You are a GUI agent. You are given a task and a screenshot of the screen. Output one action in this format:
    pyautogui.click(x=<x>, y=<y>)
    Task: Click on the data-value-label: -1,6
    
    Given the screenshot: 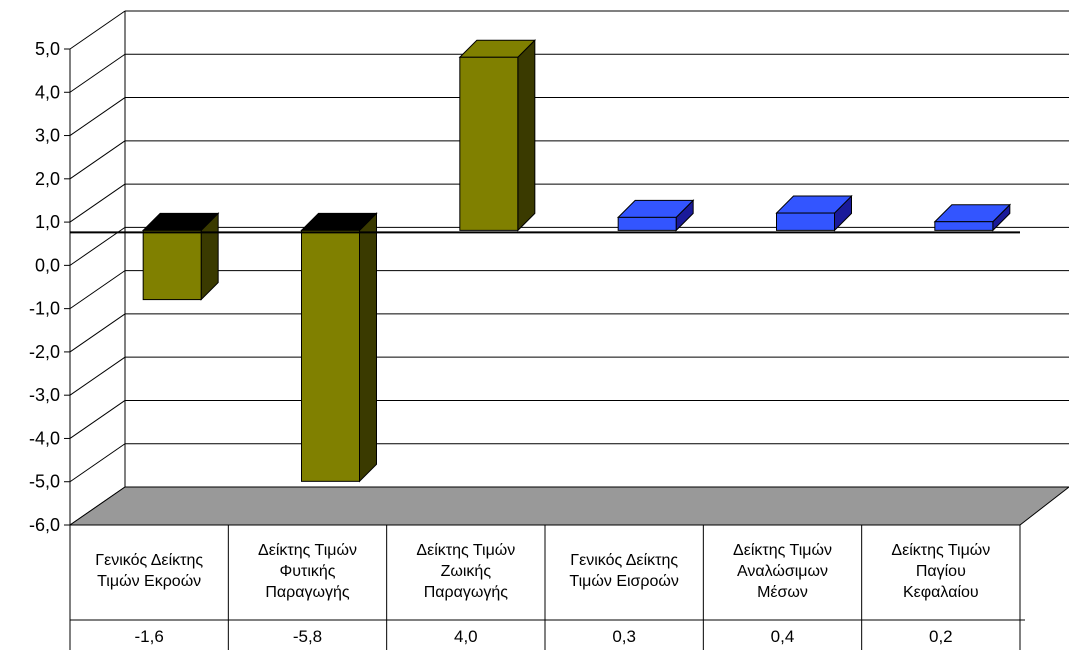 What is the action you would take?
    pyautogui.click(x=149, y=636)
    